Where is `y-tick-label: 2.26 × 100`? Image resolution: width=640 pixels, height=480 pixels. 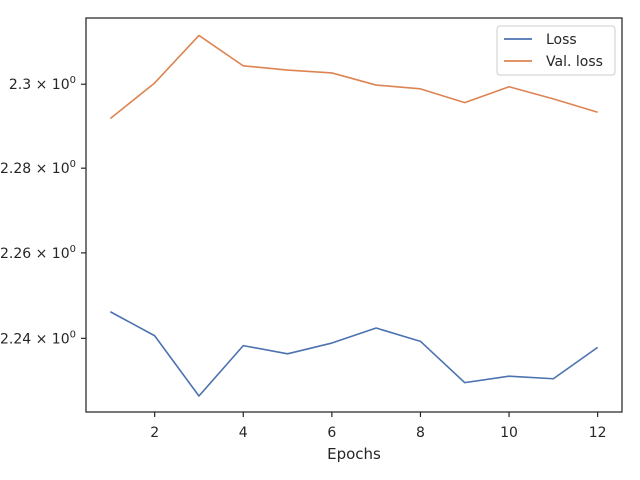
y-tick-label: 2.26 × 100 is located at coordinates (38, 253).